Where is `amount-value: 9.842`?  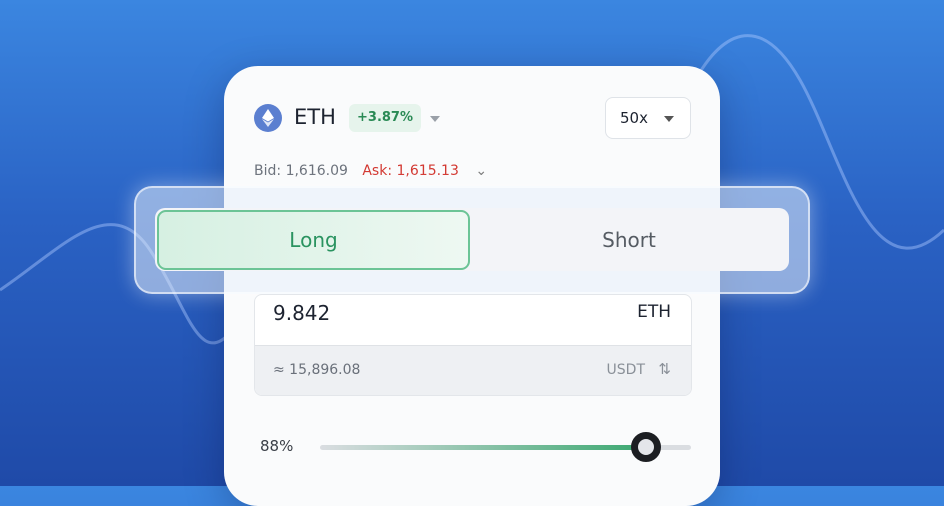 amount-value: 9.842 is located at coordinates (302, 313).